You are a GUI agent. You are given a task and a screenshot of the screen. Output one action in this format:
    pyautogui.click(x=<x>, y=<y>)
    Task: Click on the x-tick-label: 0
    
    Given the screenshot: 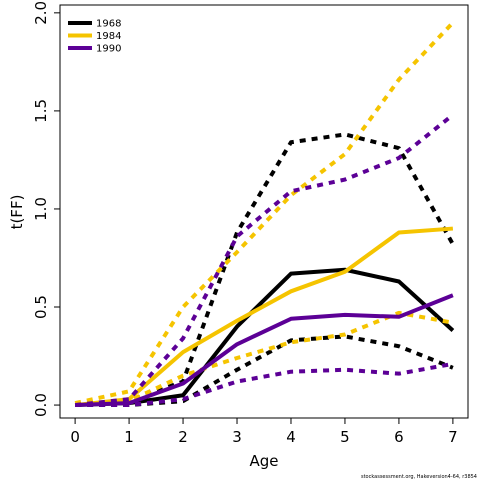 What is the action you would take?
    pyautogui.click(x=75, y=437)
    